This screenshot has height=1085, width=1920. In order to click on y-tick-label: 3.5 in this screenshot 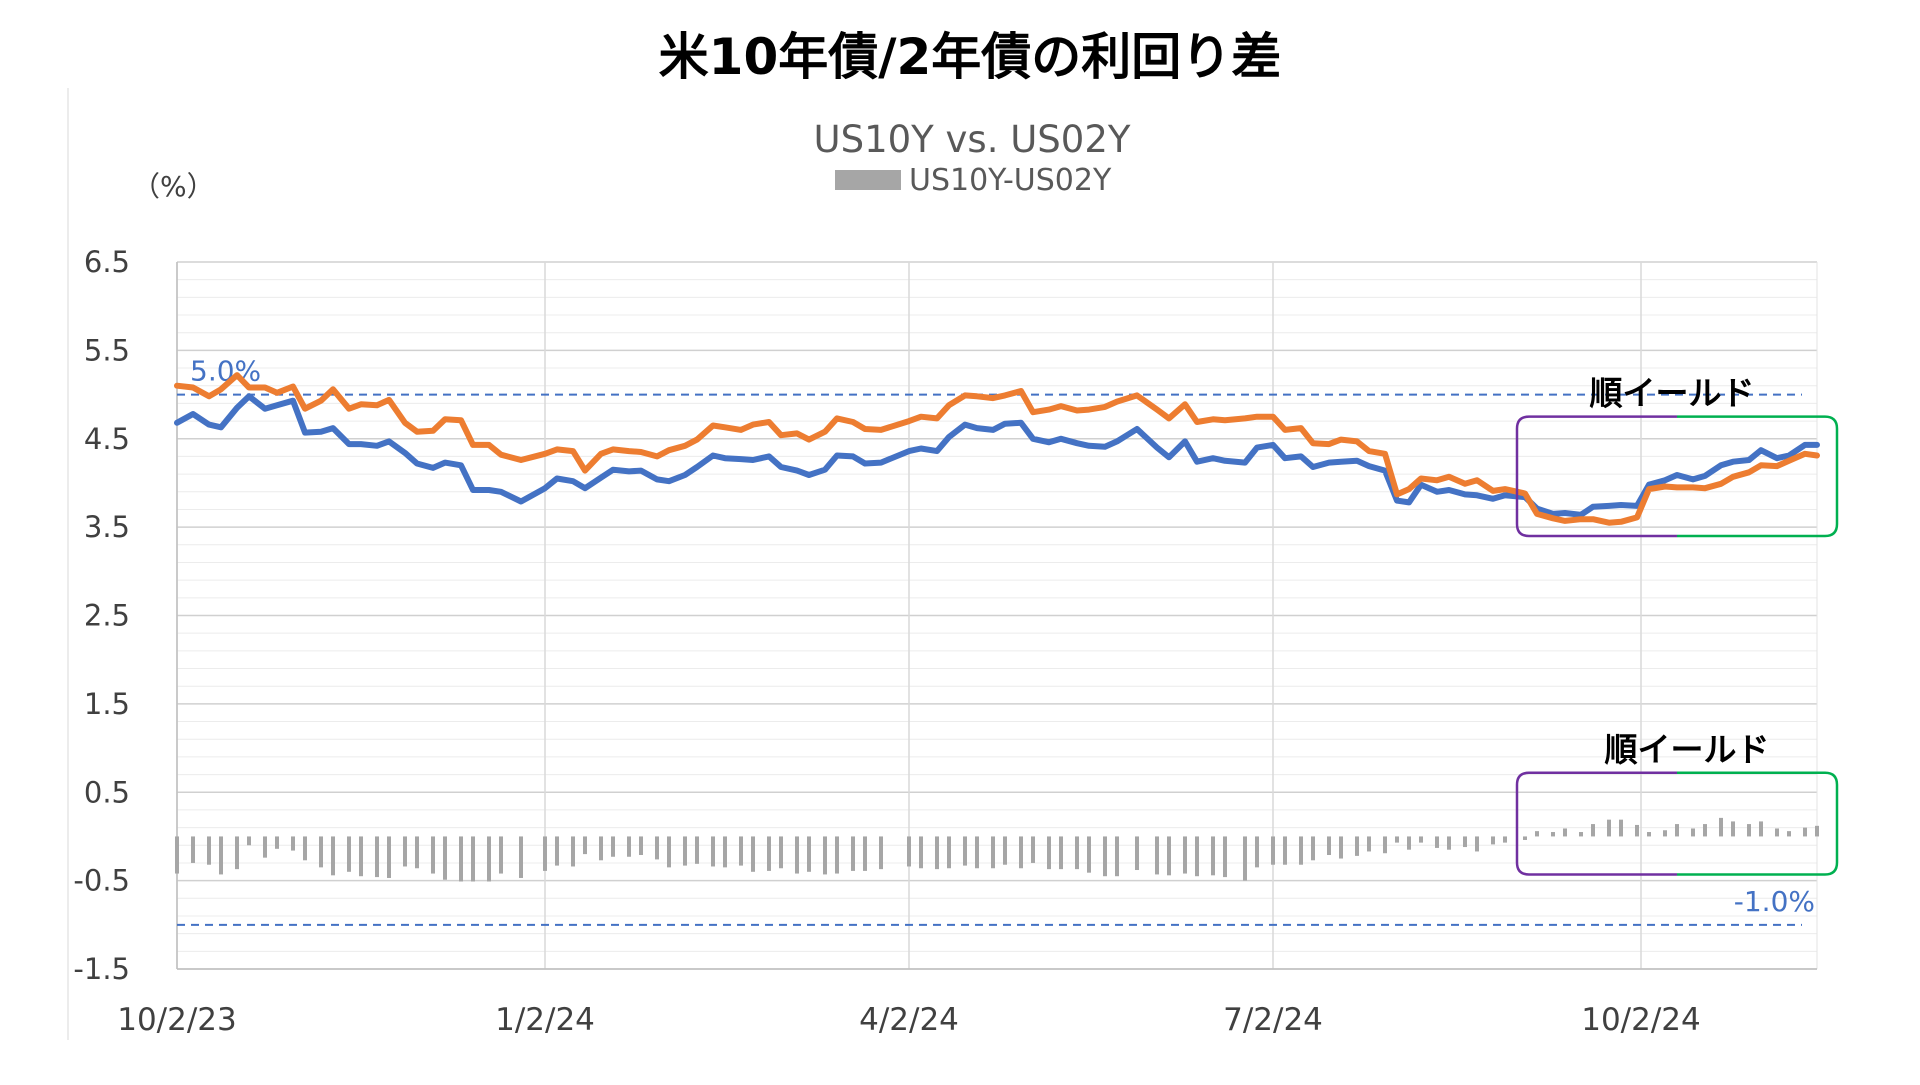, I will do `click(107, 527)`.